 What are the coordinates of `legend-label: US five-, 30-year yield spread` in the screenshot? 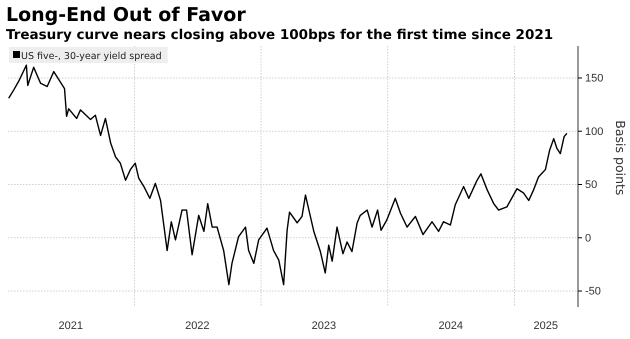 It's located at (91, 56).